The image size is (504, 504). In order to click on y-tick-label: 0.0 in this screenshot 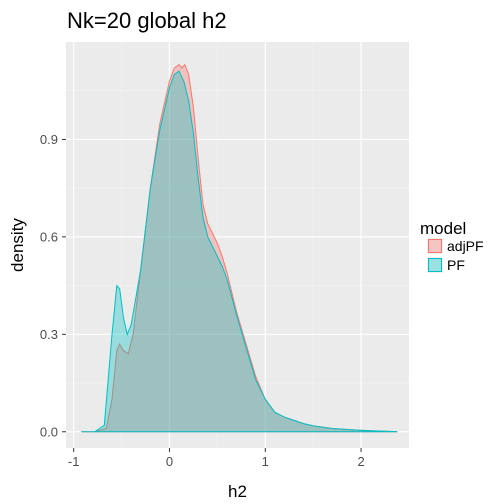, I will do `click(49, 431)`.